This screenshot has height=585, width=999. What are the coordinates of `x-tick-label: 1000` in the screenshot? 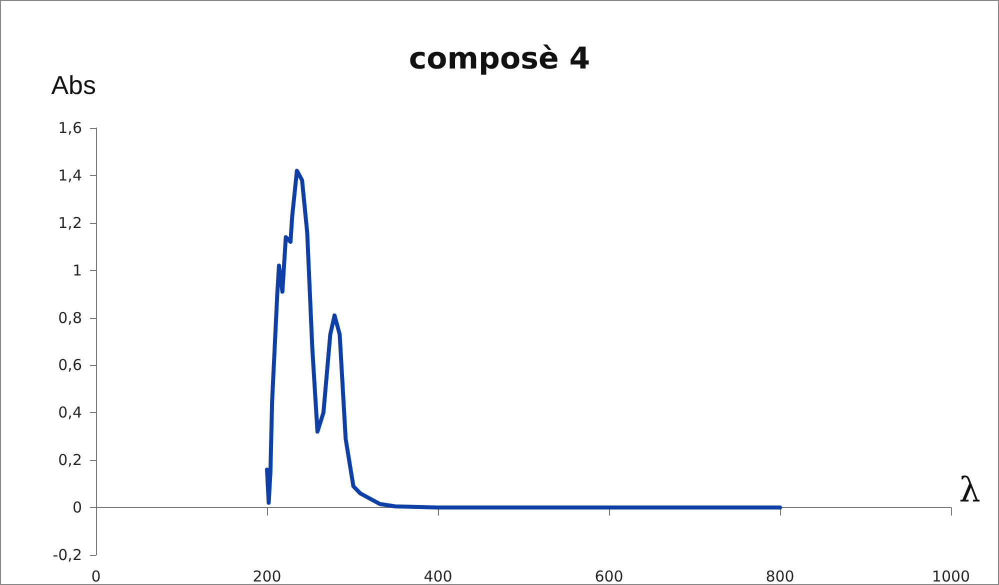 It's located at (951, 576).